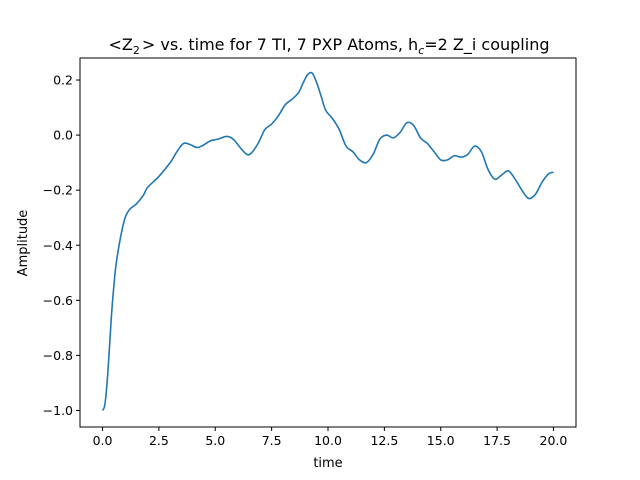 This screenshot has width=640, height=480. I want to click on y-tick-label: −0.8, so click(58, 355).